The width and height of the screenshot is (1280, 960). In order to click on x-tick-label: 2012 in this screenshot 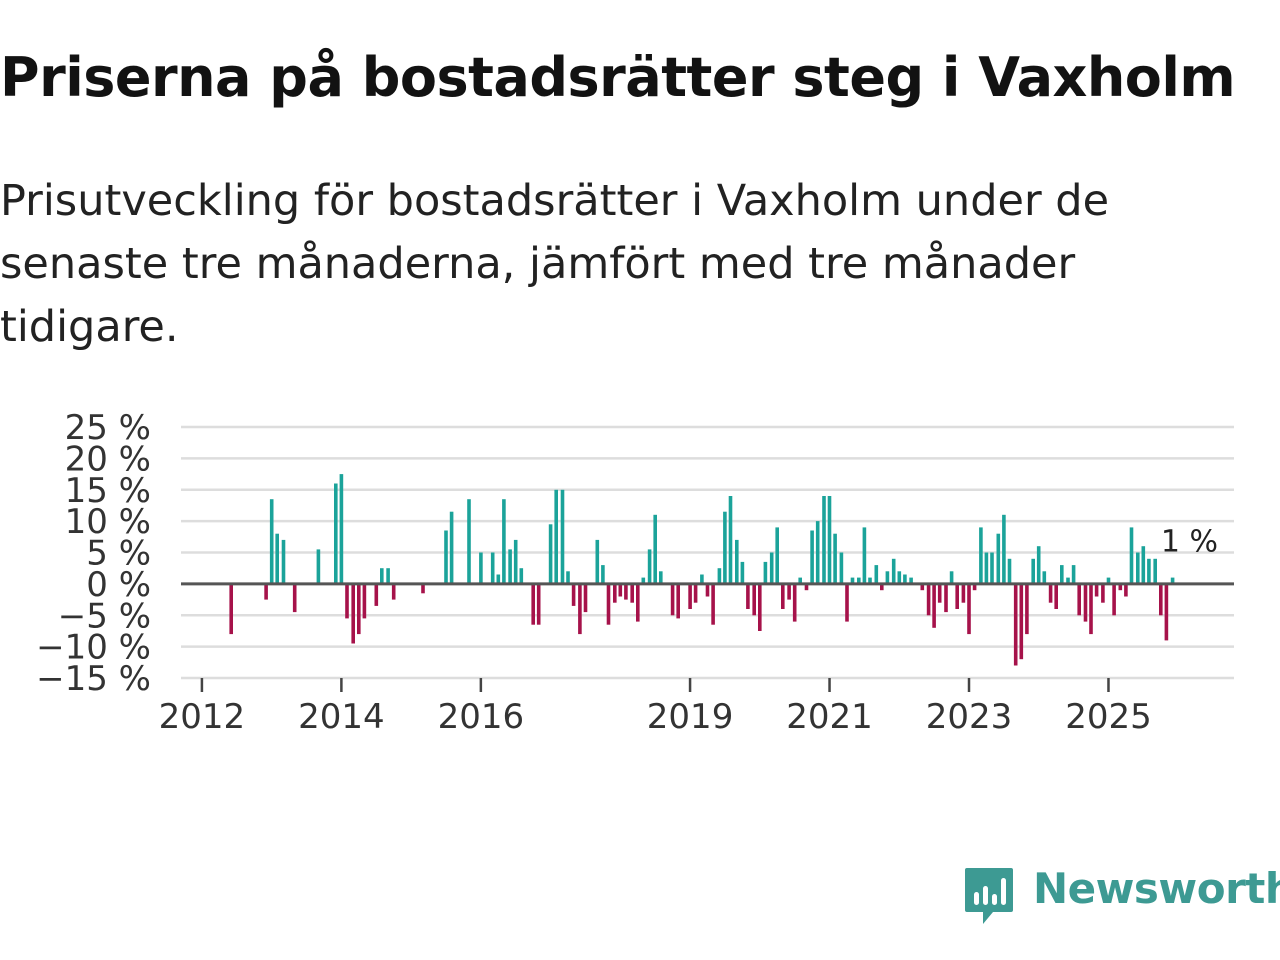, I will do `click(202, 717)`.